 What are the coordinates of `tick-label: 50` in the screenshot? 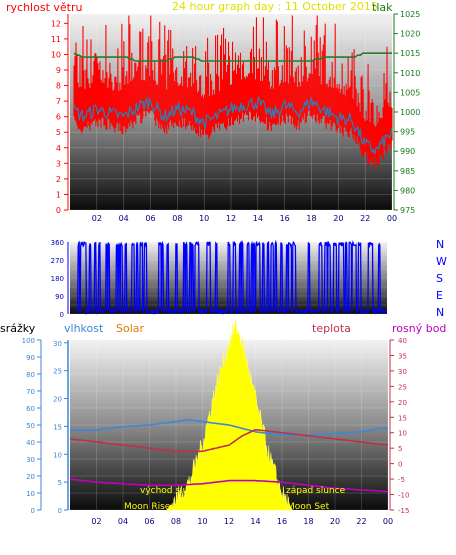 It's located at (30, 426).